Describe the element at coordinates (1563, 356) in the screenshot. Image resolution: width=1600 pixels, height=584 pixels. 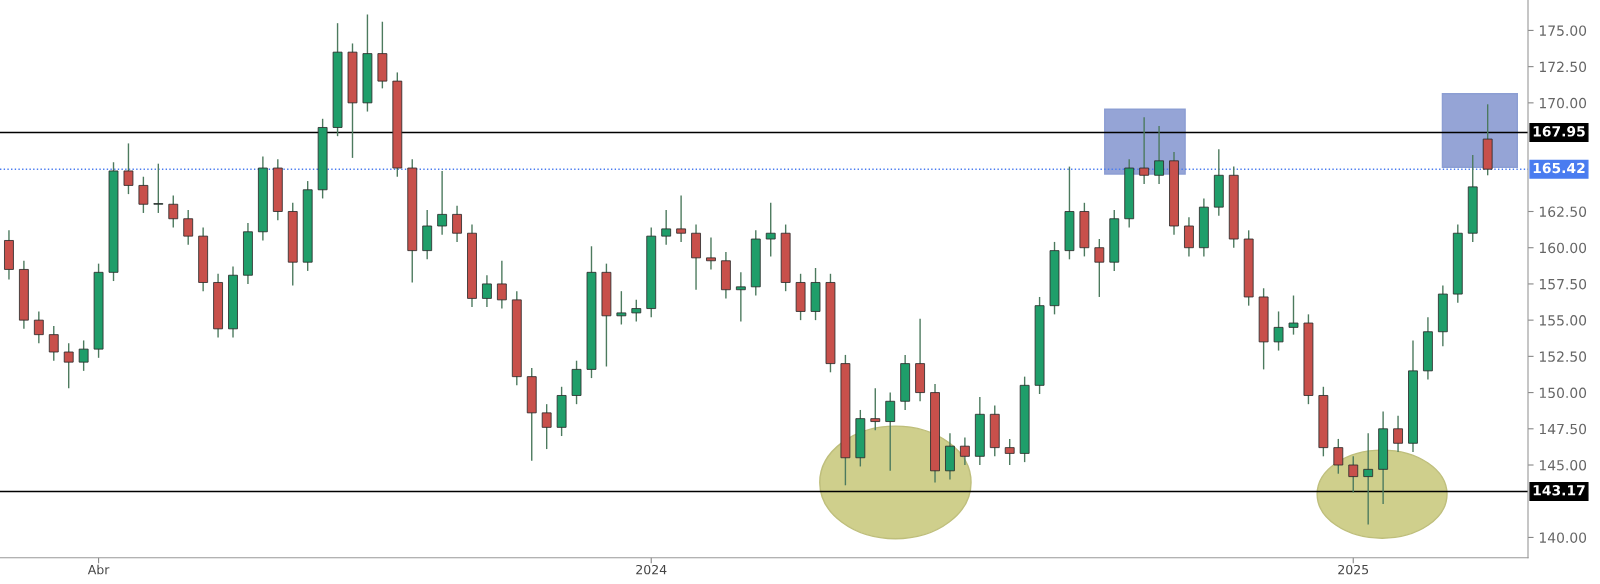
I see `y-tick-label: 152.50` at that location.